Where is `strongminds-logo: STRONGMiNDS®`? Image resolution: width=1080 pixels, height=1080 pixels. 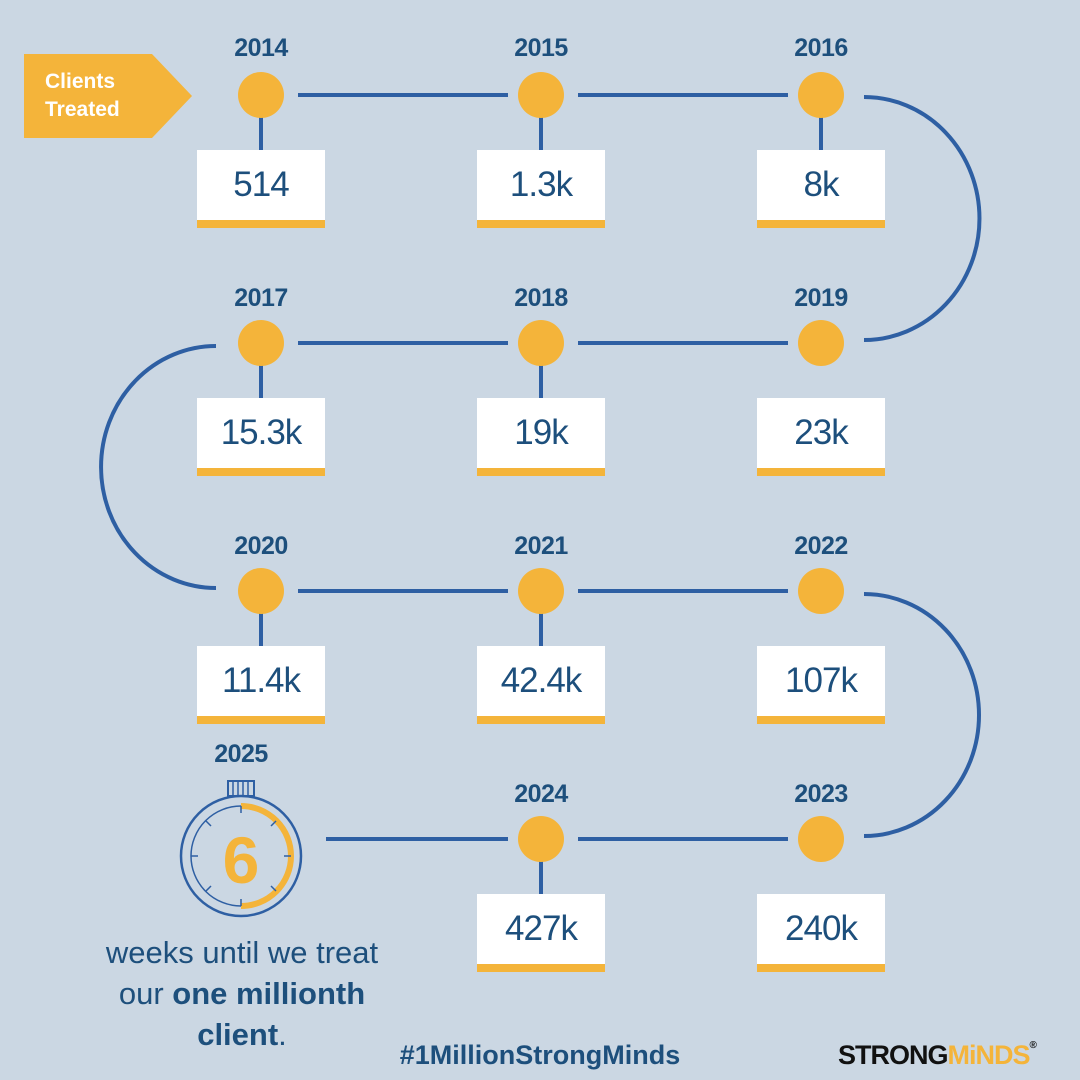 strongminds-logo: STRONGMiNDS® is located at coordinates (937, 1055).